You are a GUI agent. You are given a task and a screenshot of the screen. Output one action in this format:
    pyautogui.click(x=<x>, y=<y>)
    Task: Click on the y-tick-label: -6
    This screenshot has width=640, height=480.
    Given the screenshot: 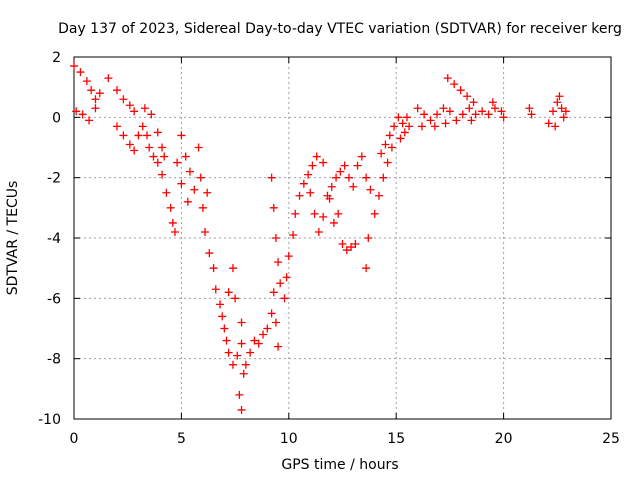 What is the action you would take?
    pyautogui.click(x=54, y=299)
    